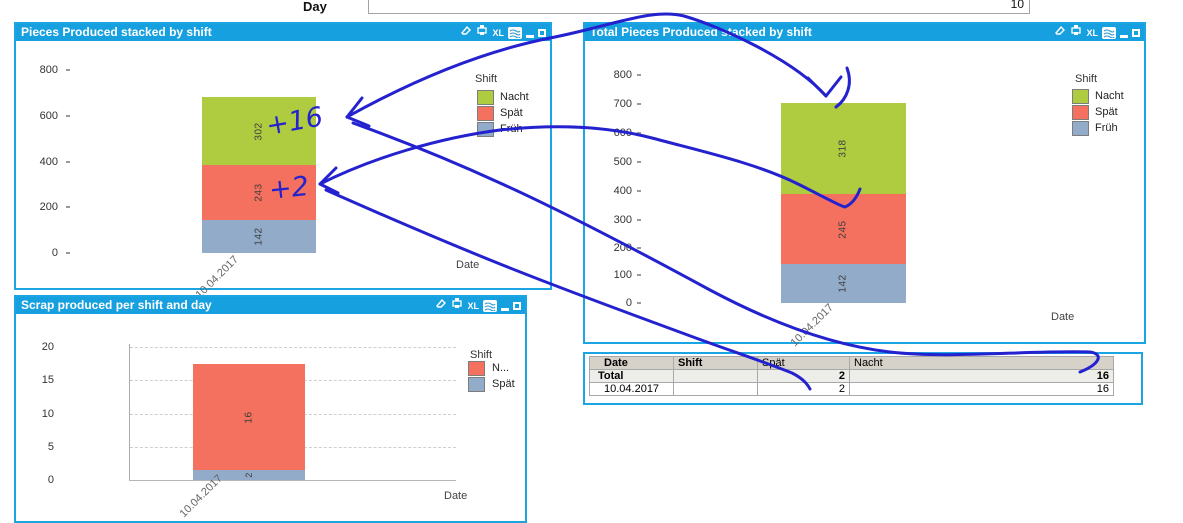 The width and height of the screenshot is (1183, 523). I want to click on scrap-bar-spat-value: 2, so click(248, 475).